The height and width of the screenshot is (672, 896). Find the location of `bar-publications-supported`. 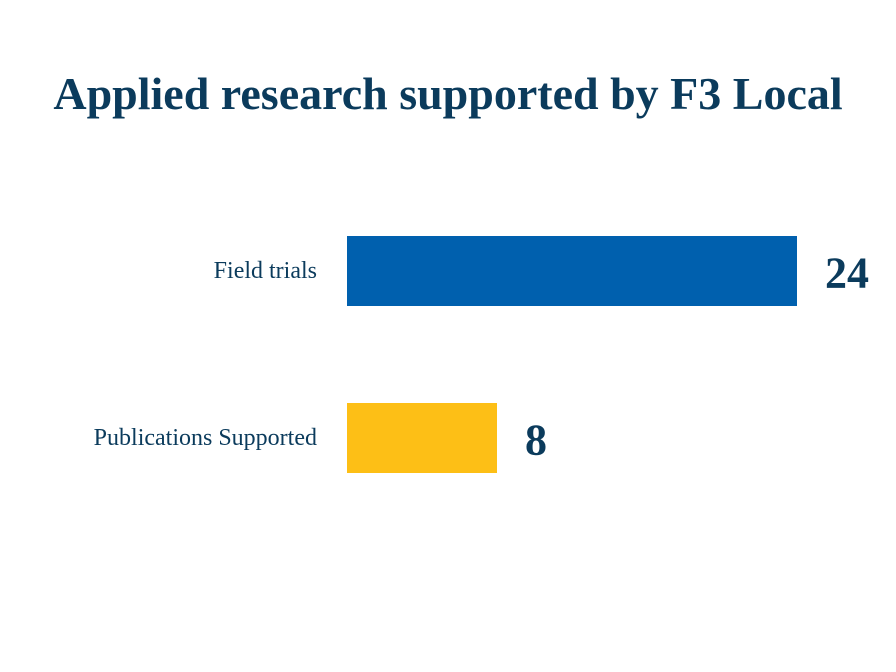

bar-publications-supported is located at coordinates (422, 438).